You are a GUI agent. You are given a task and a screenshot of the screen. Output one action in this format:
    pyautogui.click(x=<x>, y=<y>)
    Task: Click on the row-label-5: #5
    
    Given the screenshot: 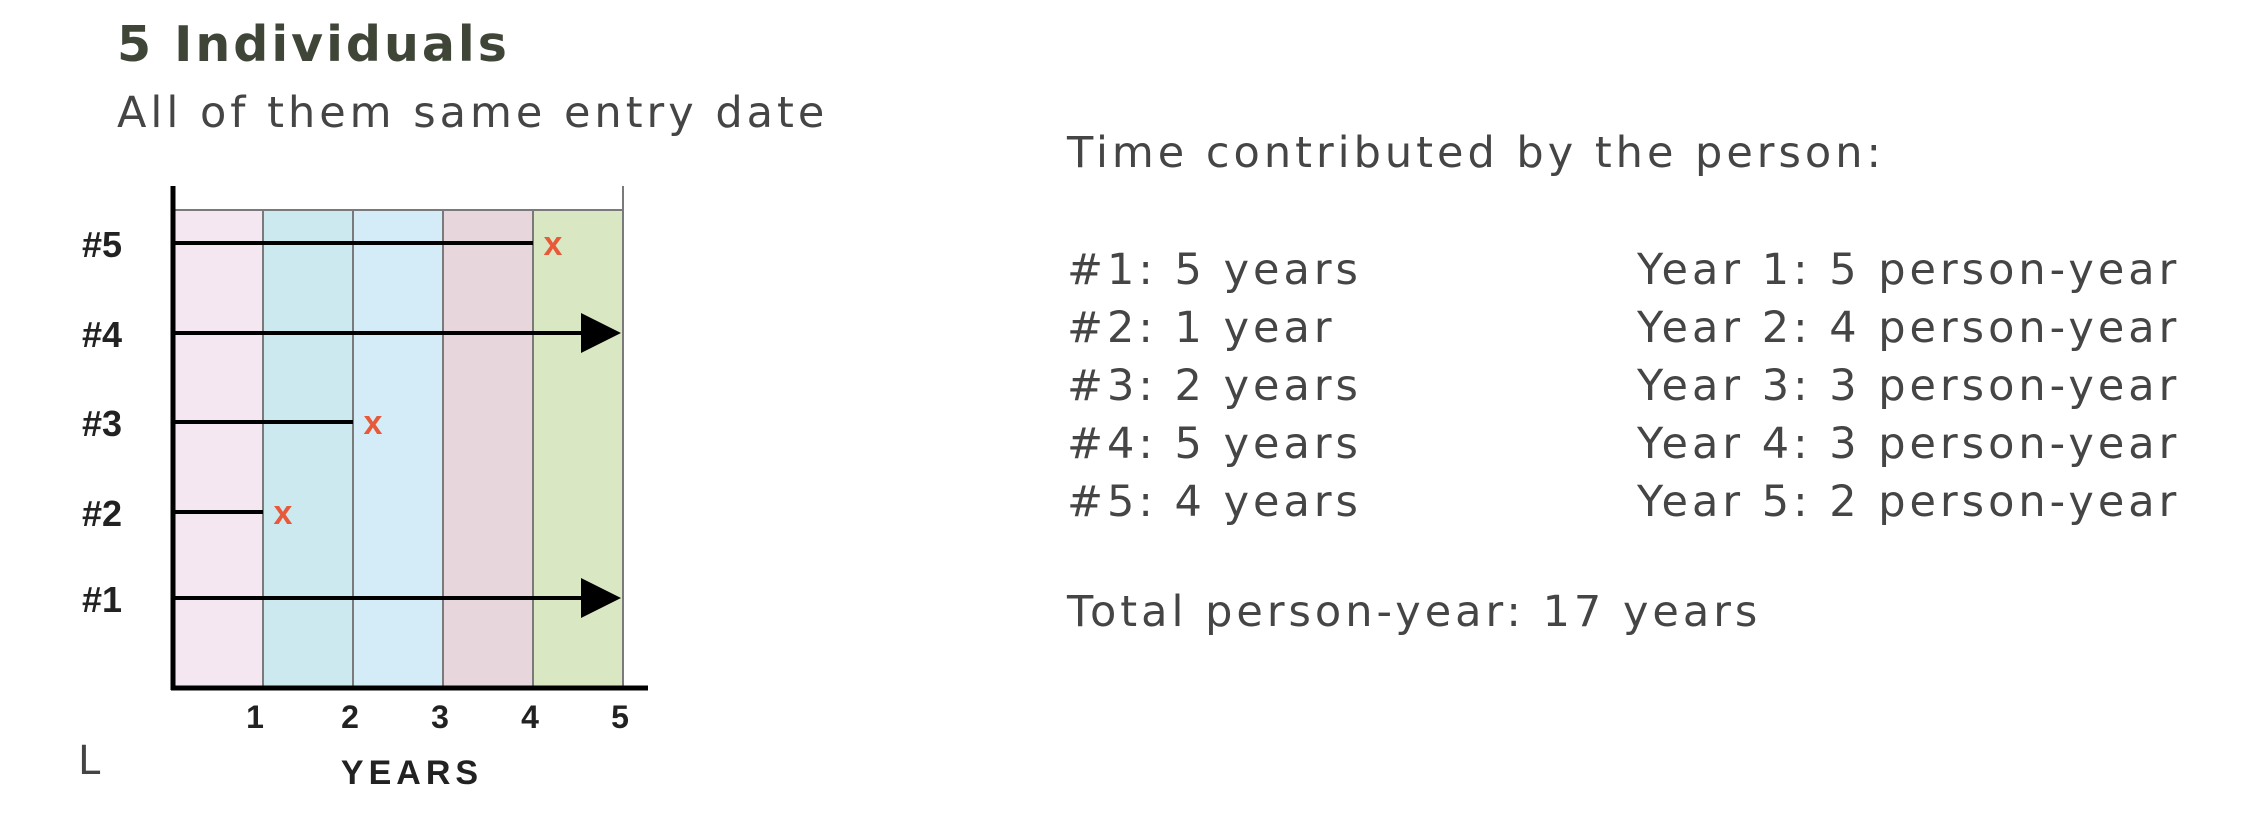 What is the action you would take?
    pyautogui.click(x=102, y=244)
    